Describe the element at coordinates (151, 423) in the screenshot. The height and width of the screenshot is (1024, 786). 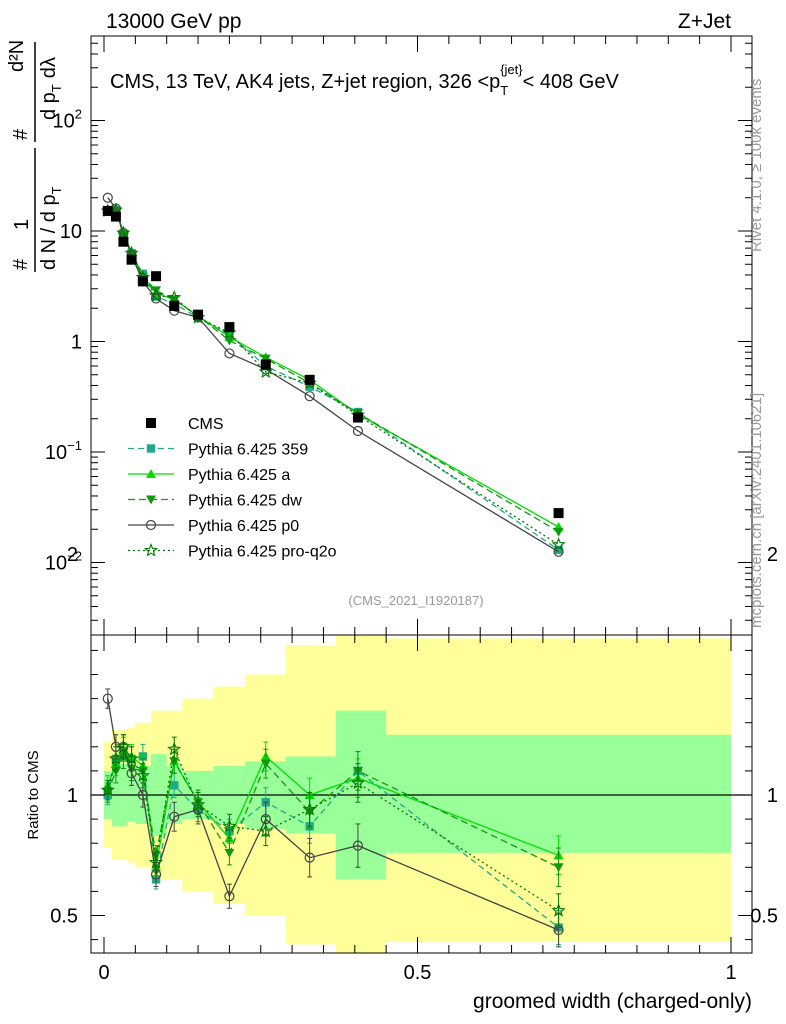
I see `legend-marker-cms` at that location.